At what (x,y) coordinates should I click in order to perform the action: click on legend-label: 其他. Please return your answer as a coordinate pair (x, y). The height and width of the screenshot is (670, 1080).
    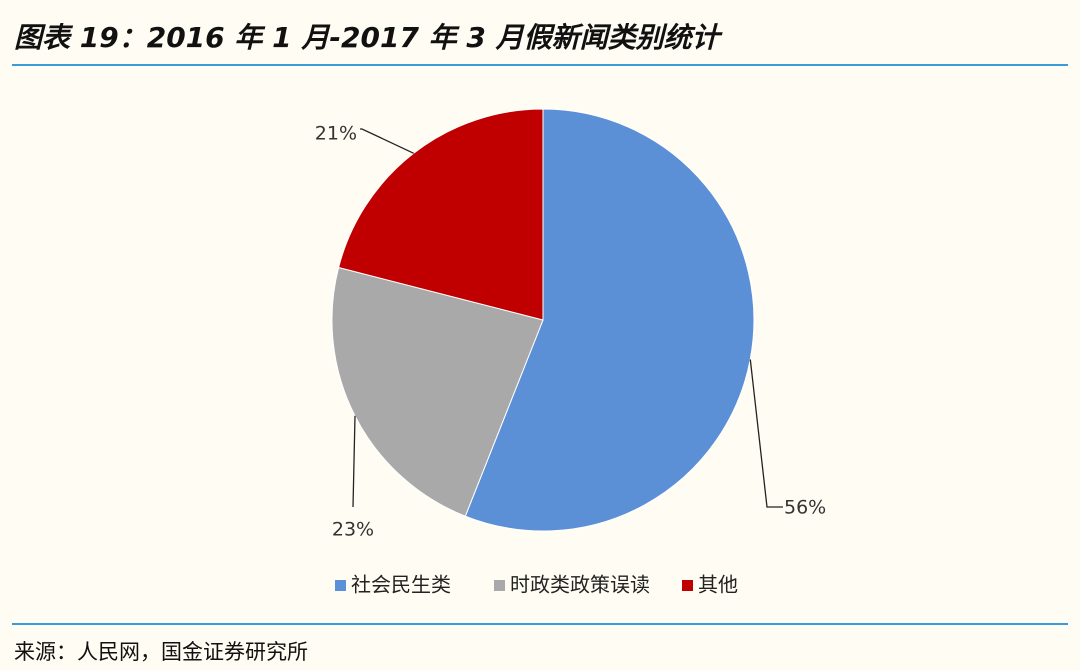
    Looking at the image, I should click on (718, 585).